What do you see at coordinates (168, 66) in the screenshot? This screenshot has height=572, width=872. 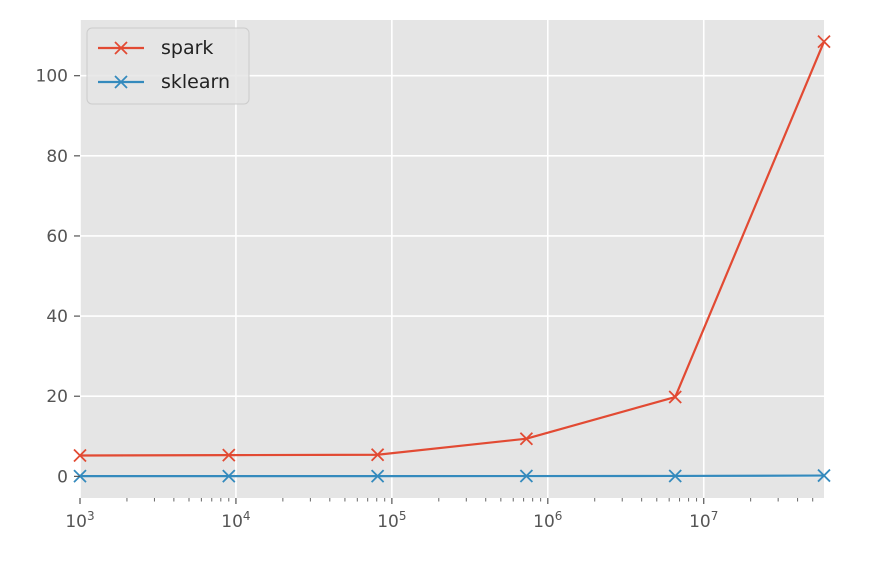 I see `legend: spark sklearn` at bounding box center [168, 66].